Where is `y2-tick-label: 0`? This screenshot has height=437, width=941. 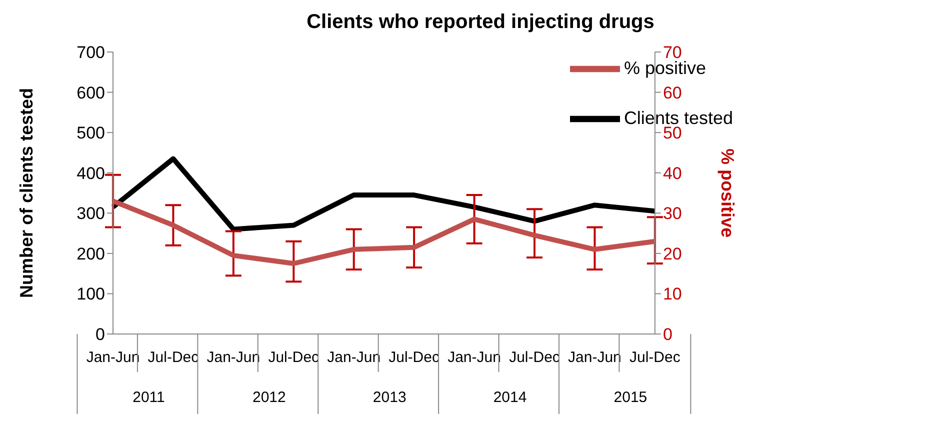 y2-tick-label: 0 is located at coordinates (667, 334).